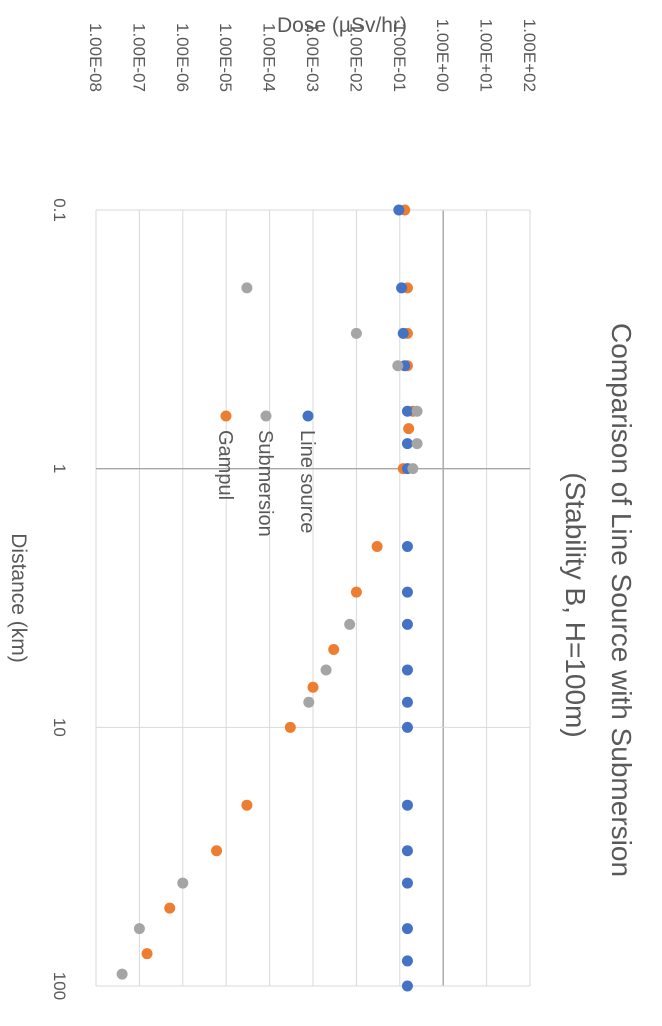 The height and width of the screenshot is (1026, 662). What do you see at coordinates (355, 57) in the screenshot?
I see `dose-tick-label: 1.00E-02` at bounding box center [355, 57].